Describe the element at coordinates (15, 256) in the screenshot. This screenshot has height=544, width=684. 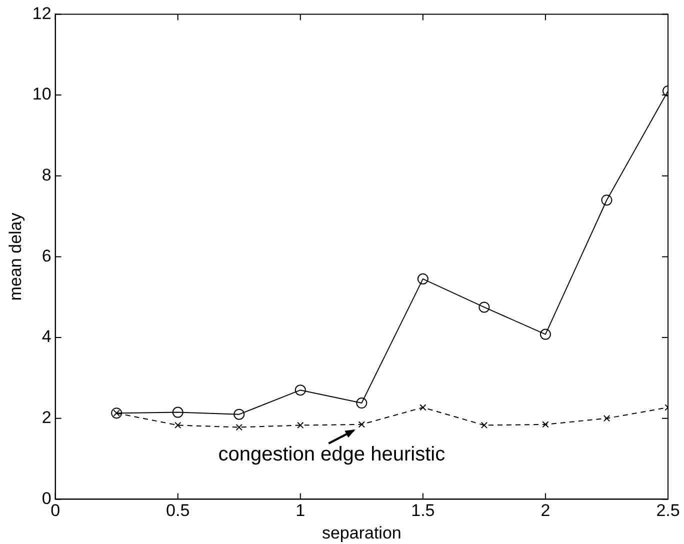
I see `y-axis-title: mean delay` at that location.